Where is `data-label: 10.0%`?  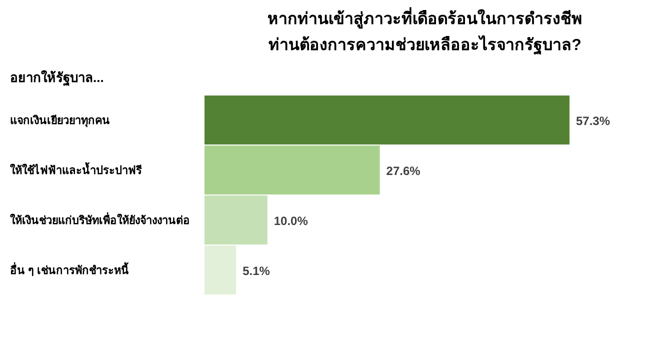 data-label: 10.0% is located at coordinates (291, 221).